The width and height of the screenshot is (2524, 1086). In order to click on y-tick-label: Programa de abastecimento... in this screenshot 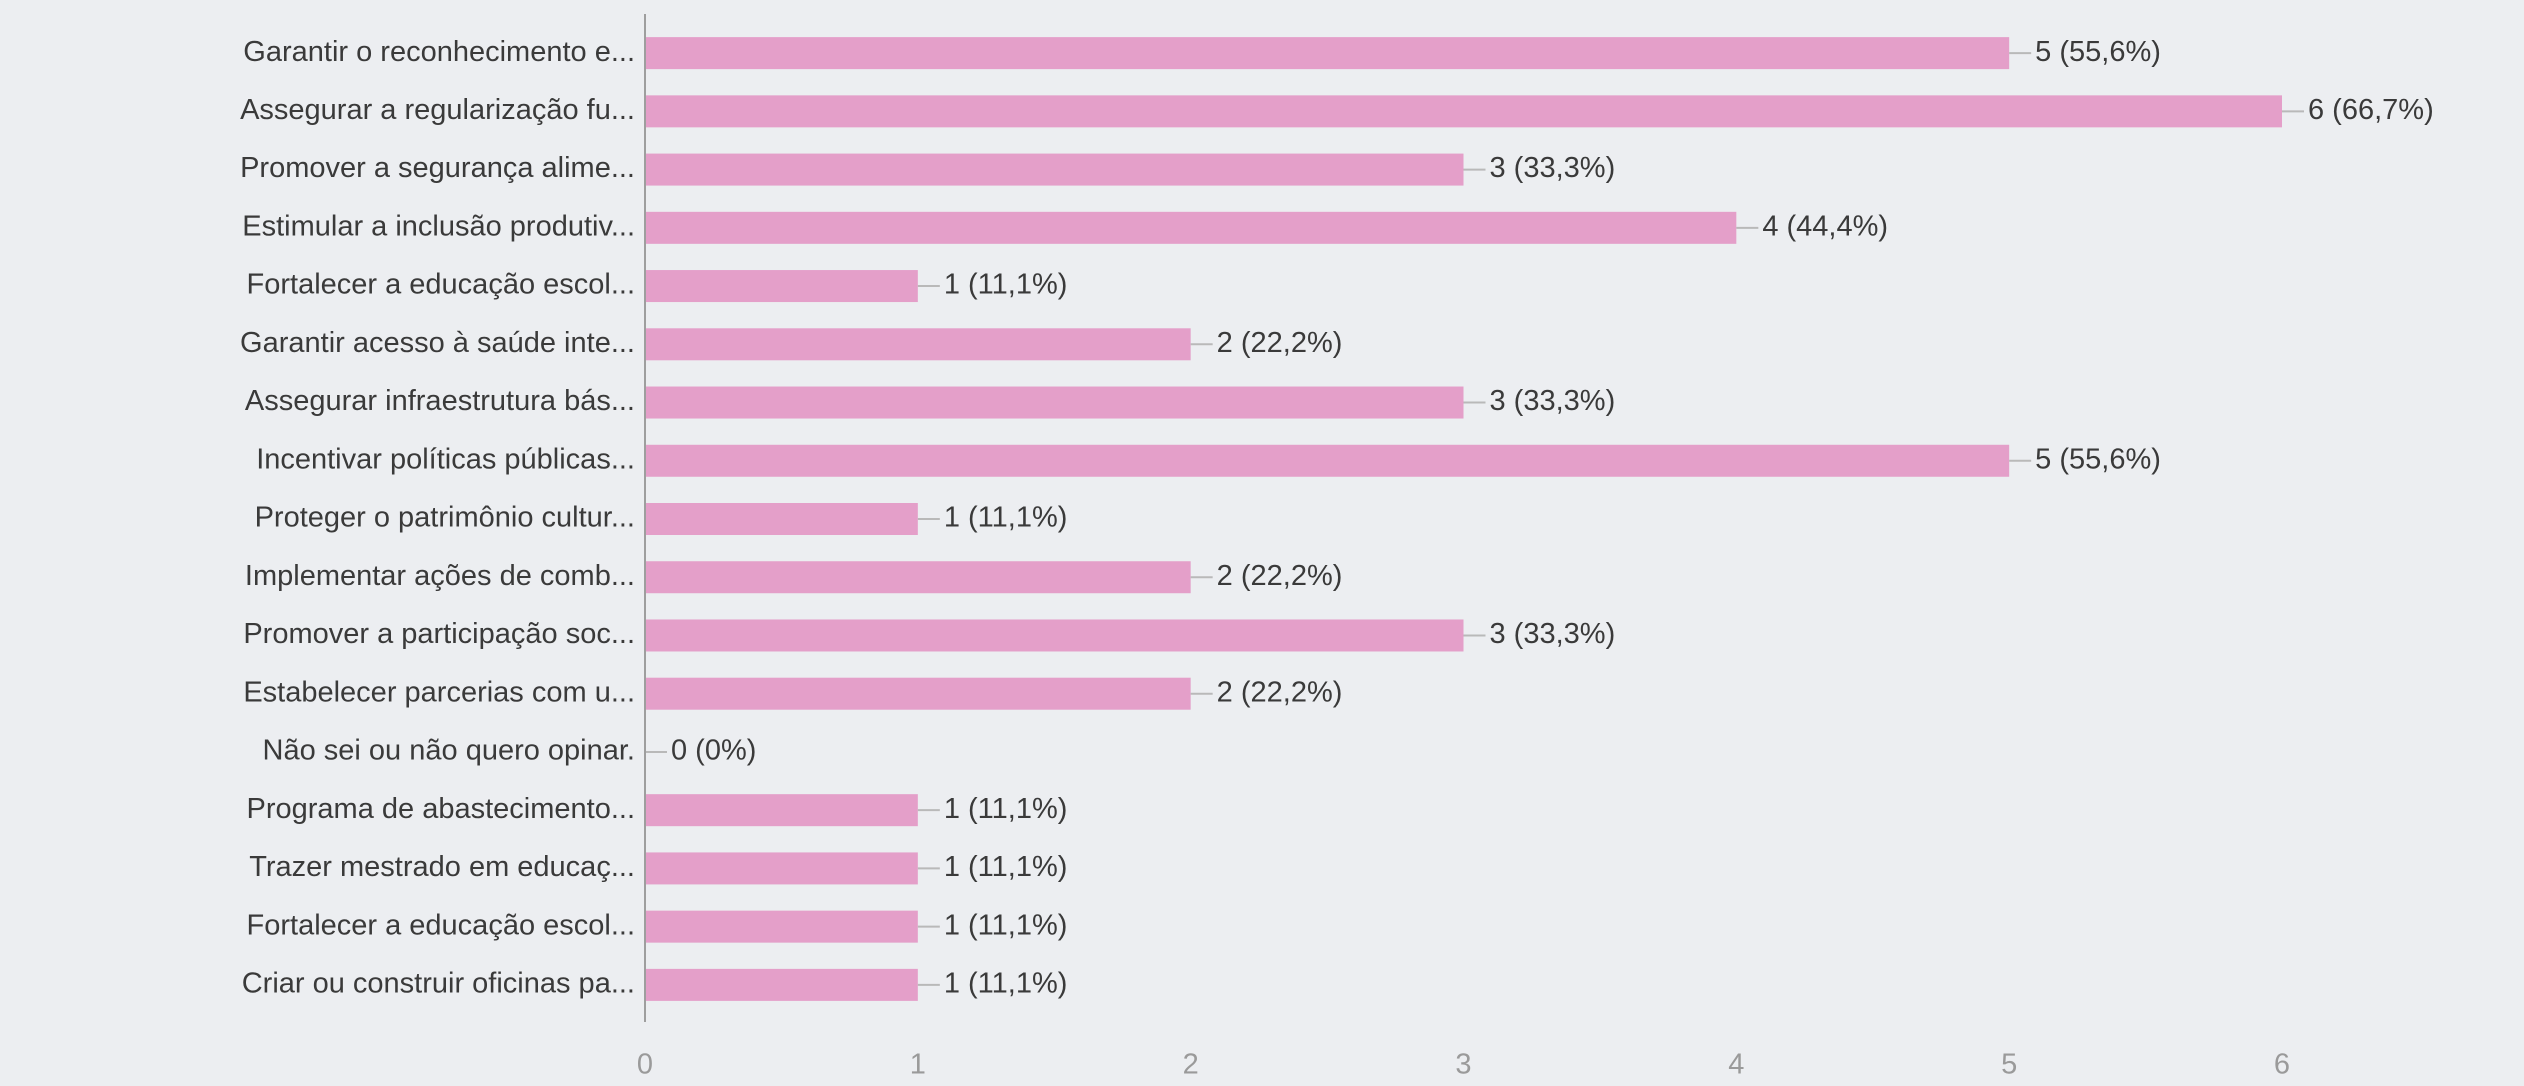, I will do `click(441, 809)`.